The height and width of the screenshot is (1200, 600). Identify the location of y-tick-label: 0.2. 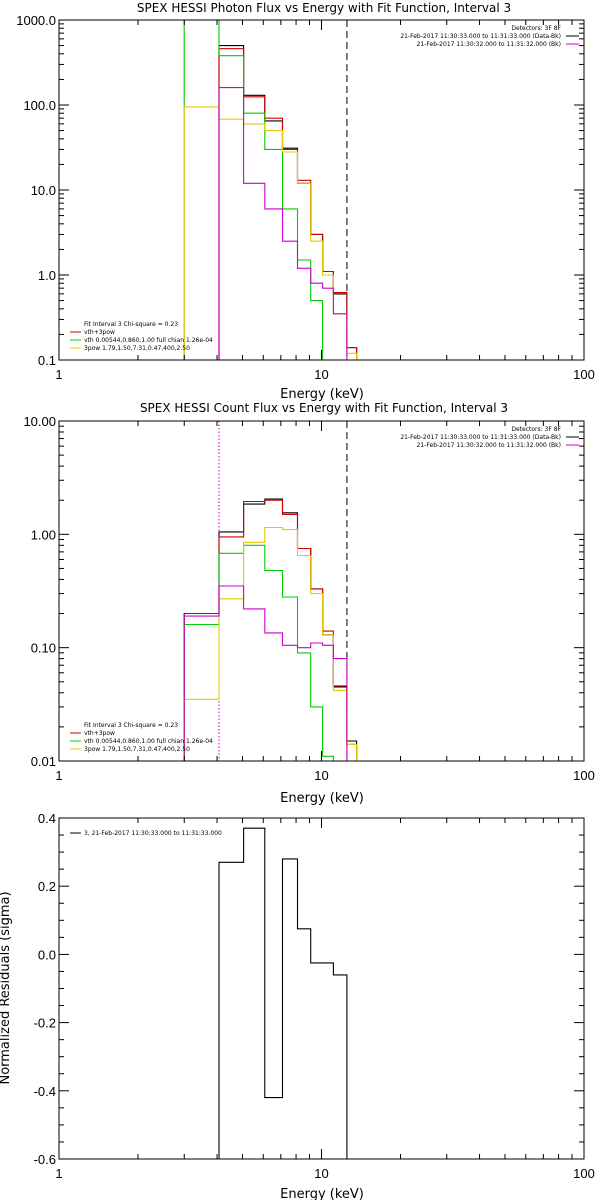
(47, 886).